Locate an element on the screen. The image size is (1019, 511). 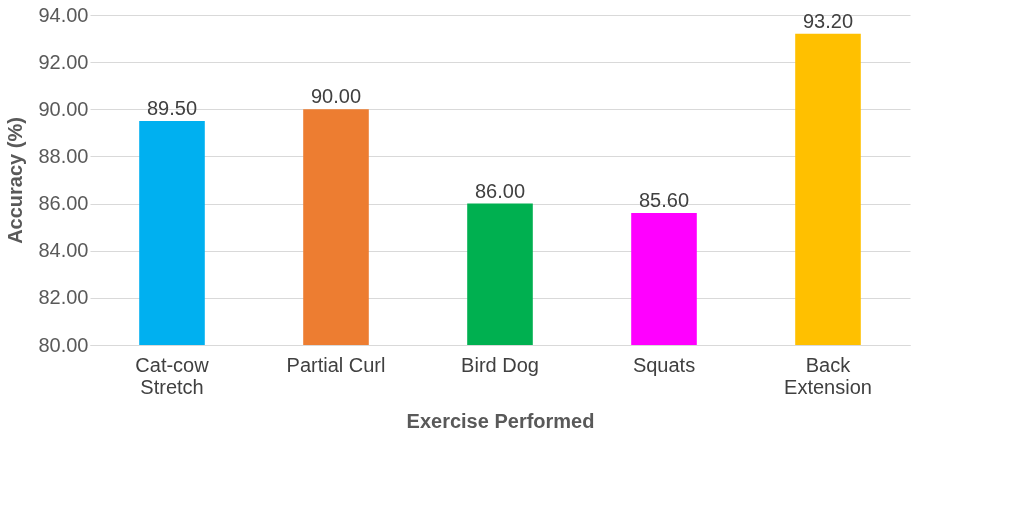
y-tick-label: 88.00 is located at coordinates (63, 155).